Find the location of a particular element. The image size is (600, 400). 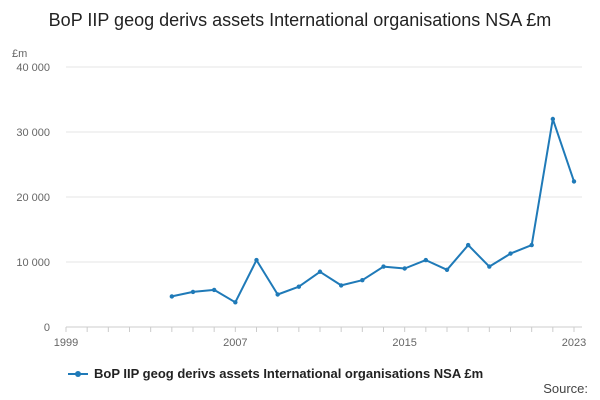

source-label: Source: is located at coordinates (565, 388).